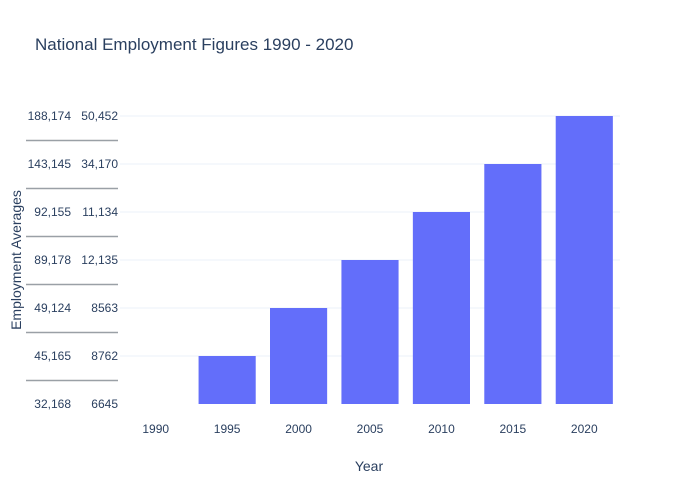 This screenshot has height=500, width=700. Describe the element at coordinates (52, 308) in the screenshot. I see `y-tick-label: 49,124` at that location.